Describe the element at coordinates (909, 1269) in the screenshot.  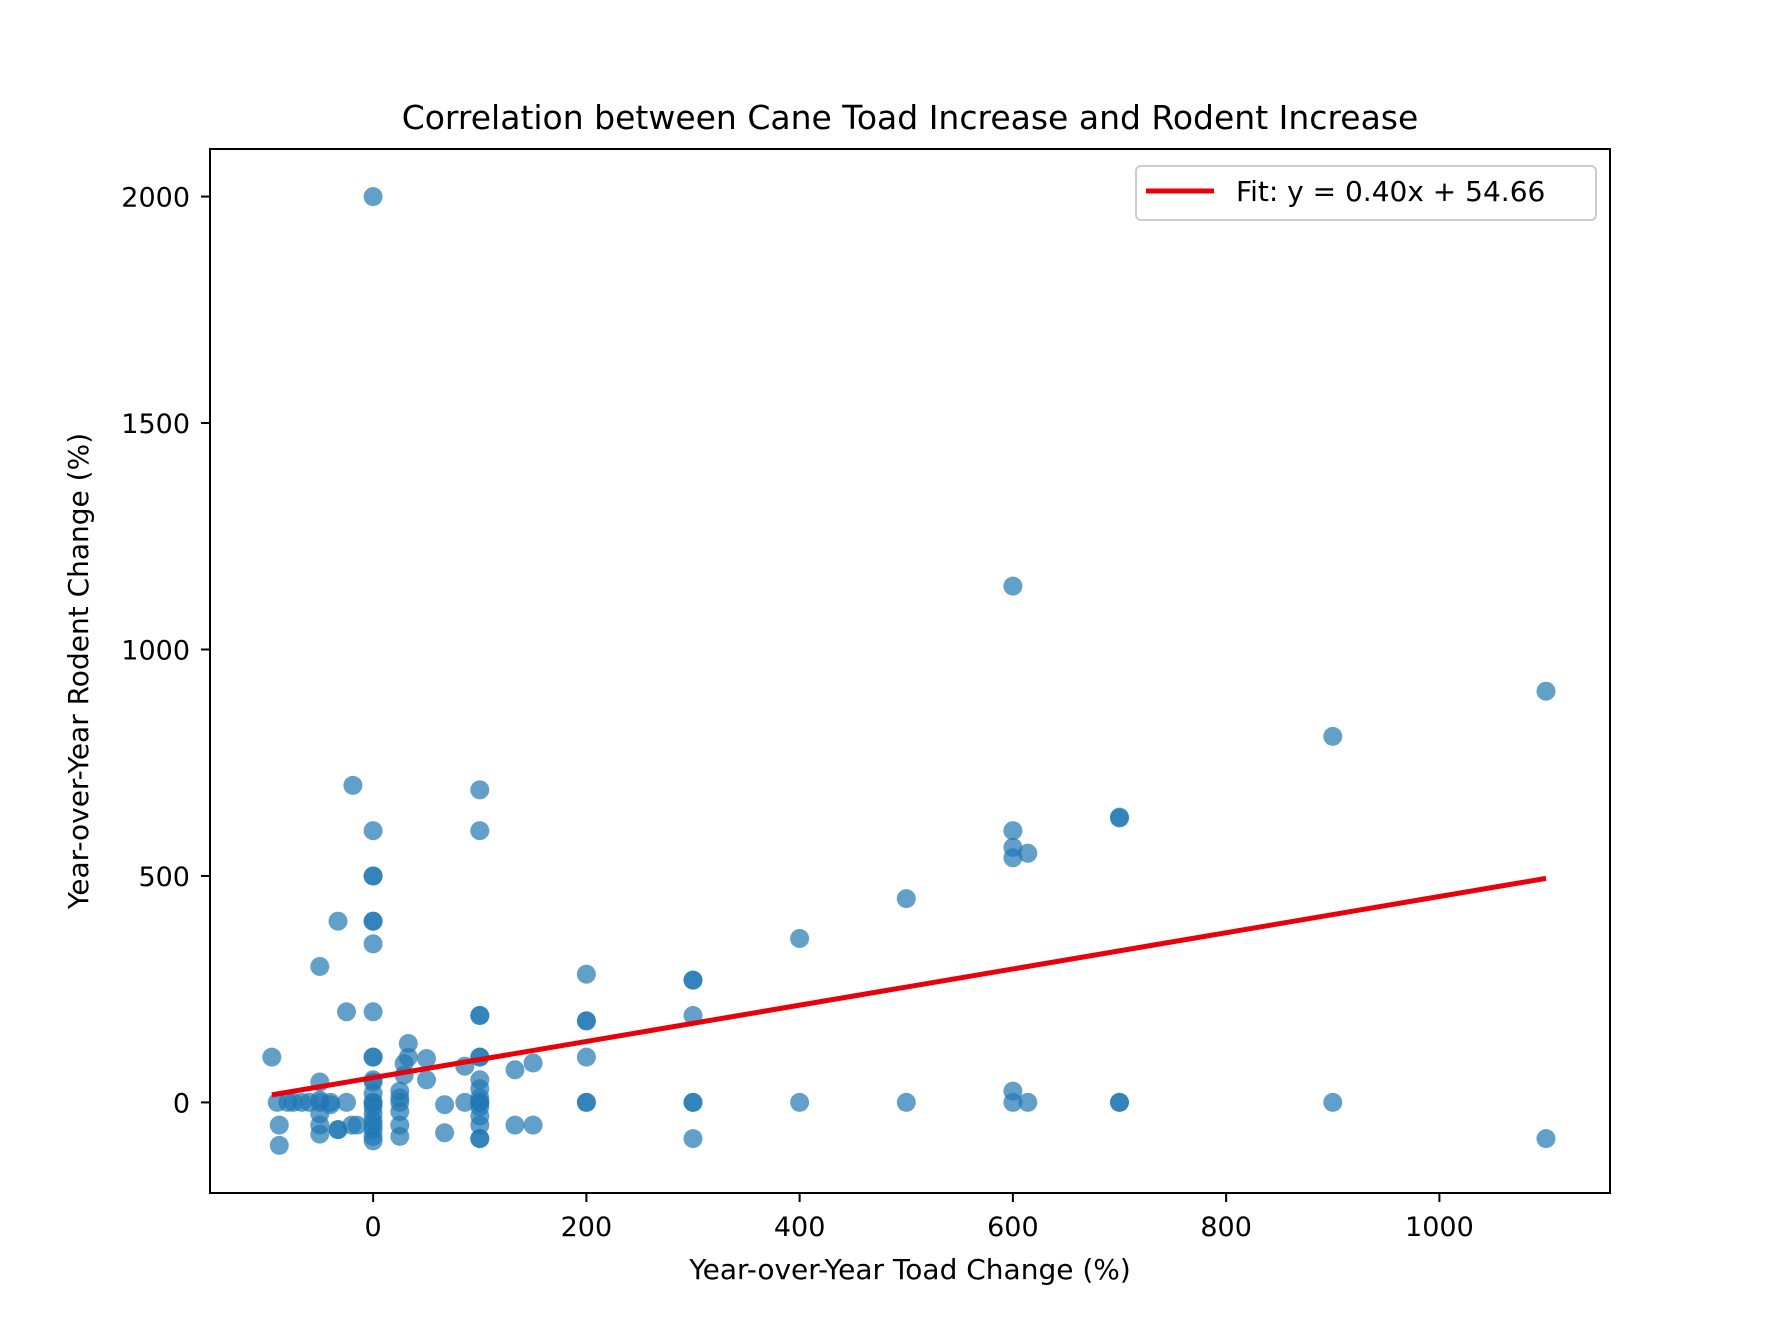
I see `x-axis-label: Year-over-Year Toad Change (%)` at that location.